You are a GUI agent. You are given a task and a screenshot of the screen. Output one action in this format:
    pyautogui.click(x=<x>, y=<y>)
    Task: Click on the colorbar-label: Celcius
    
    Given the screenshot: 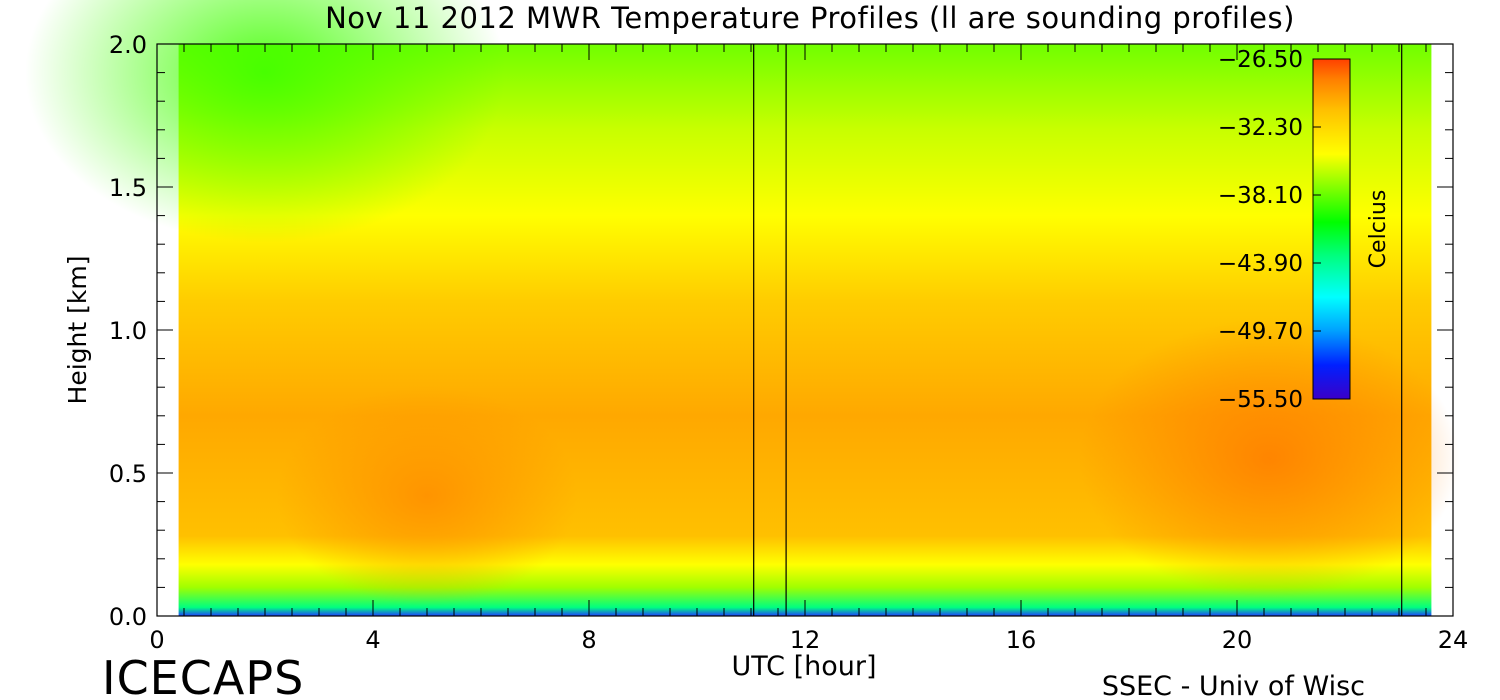 What is the action you would take?
    pyautogui.click(x=1378, y=229)
    